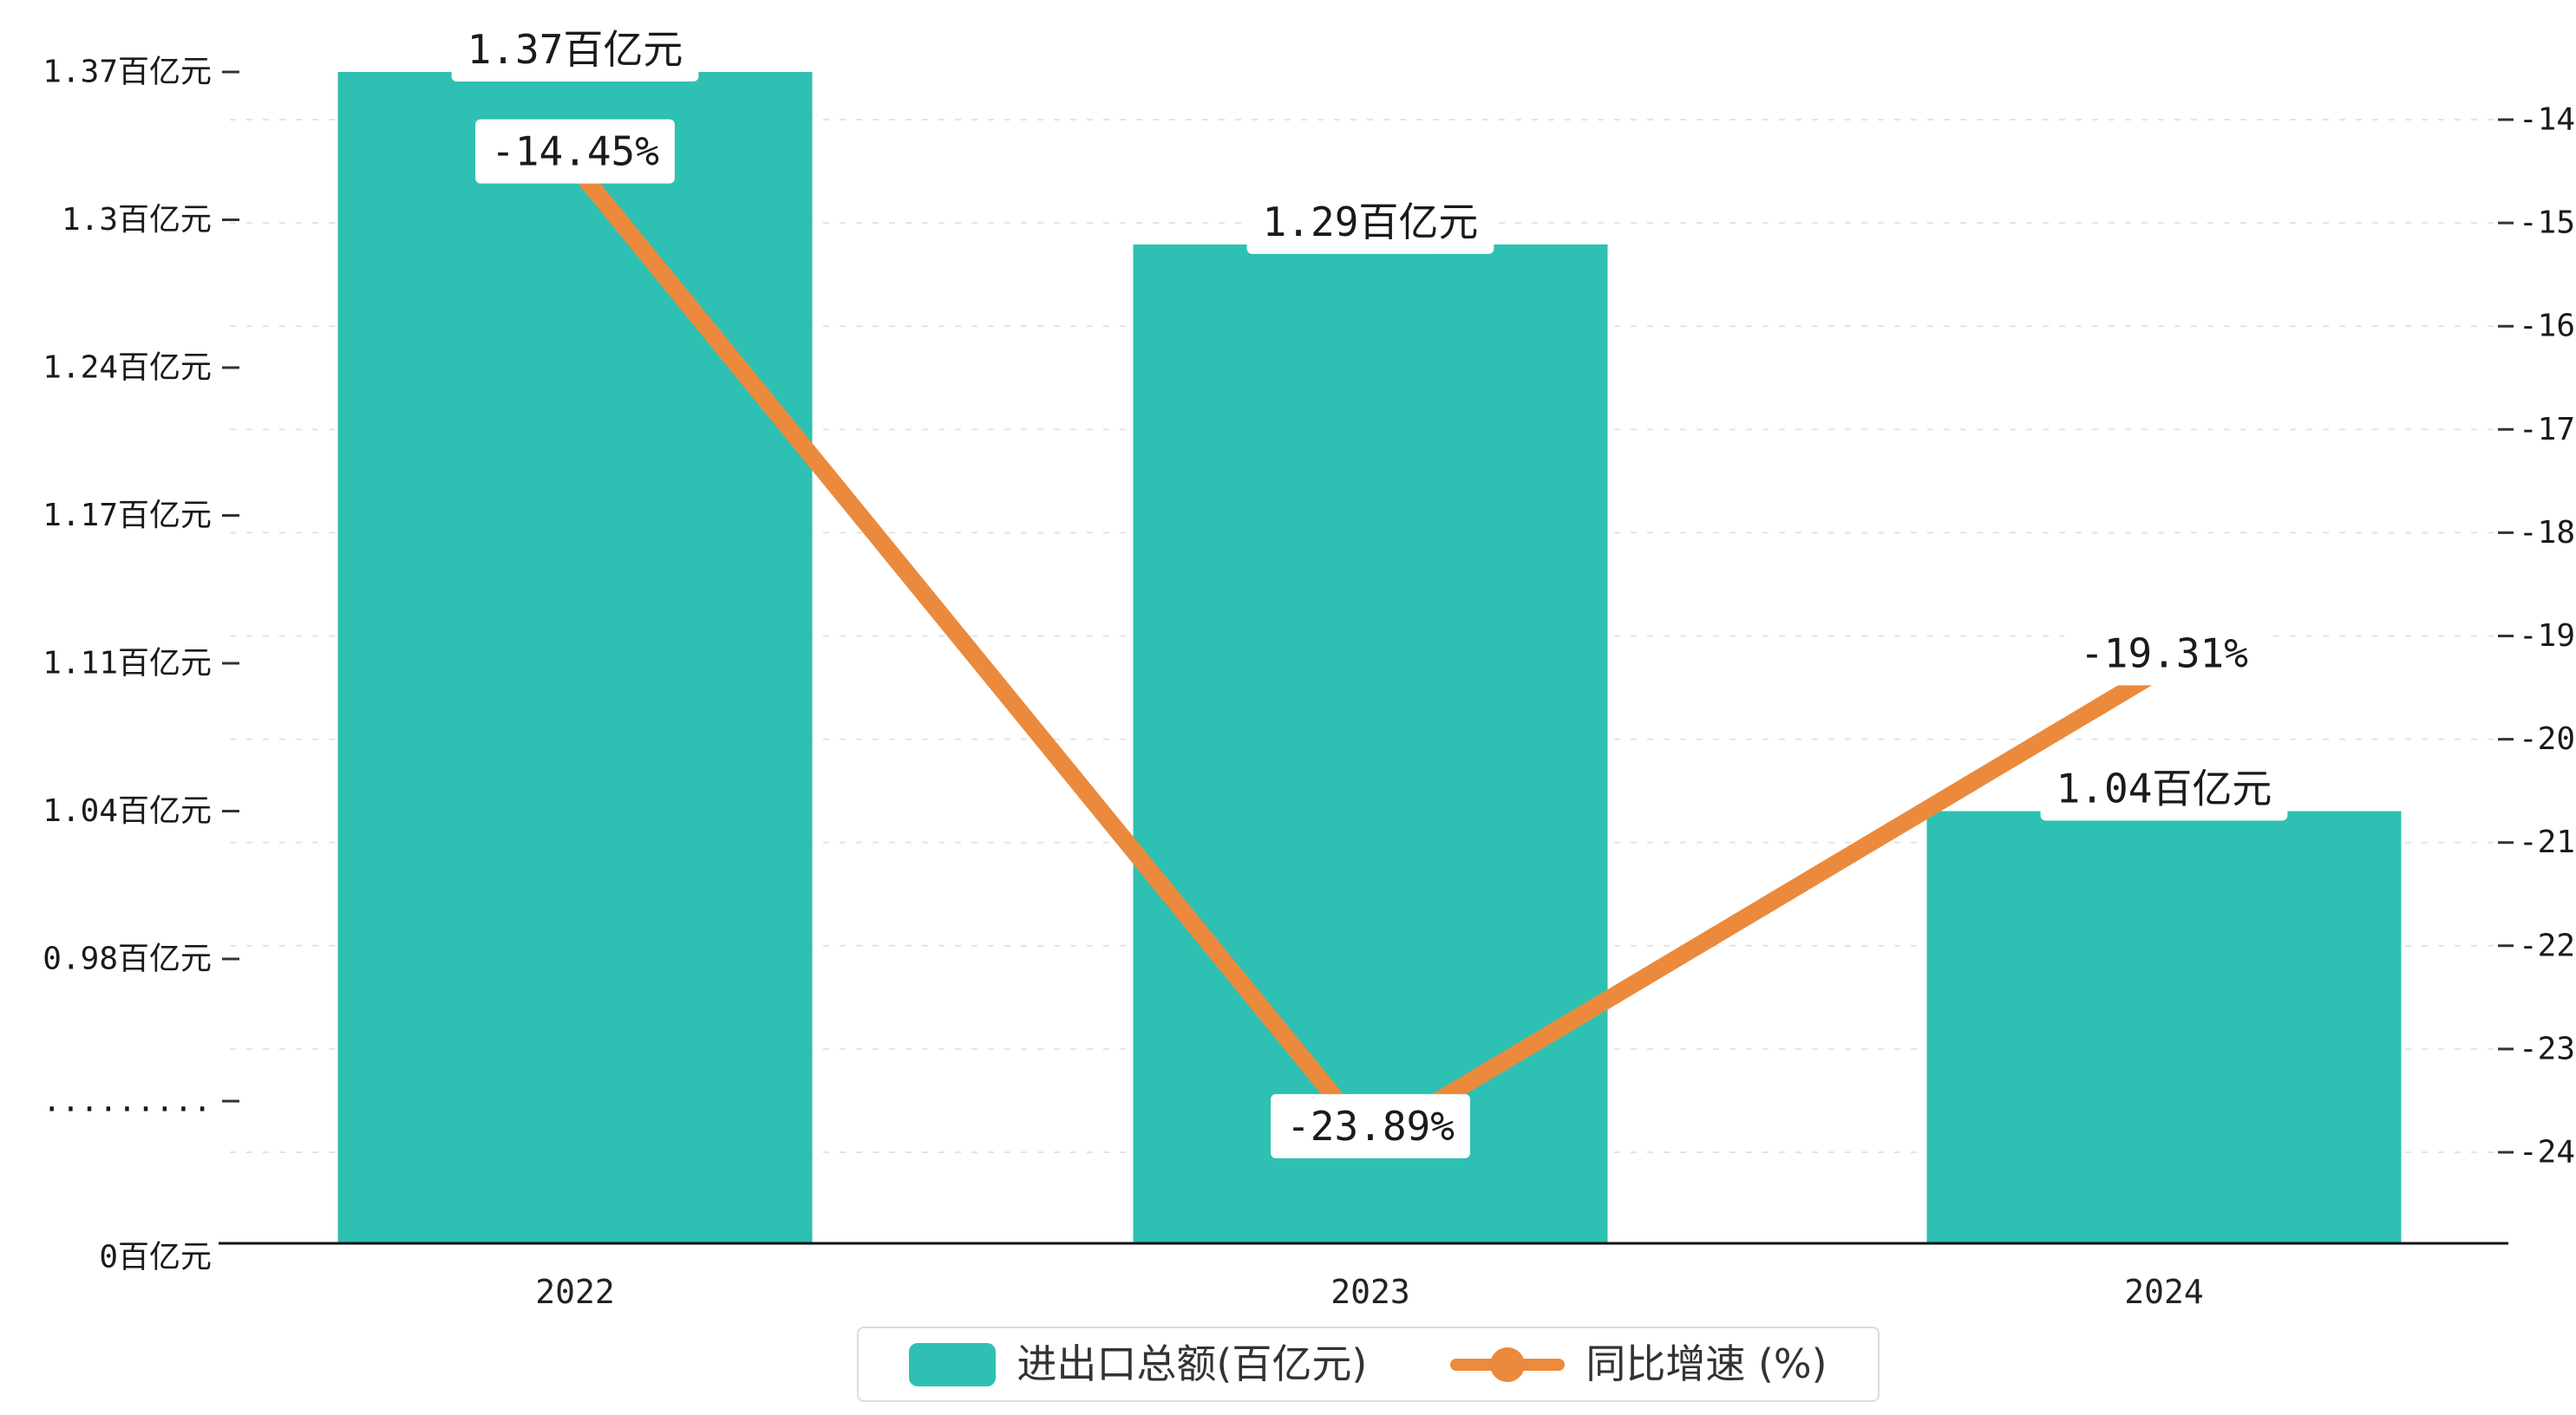 This screenshot has width=2576, height=1415. Describe the element at coordinates (127, 515) in the screenshot. I see `left-axis-tick-label: 1.17百亿元` at that location.